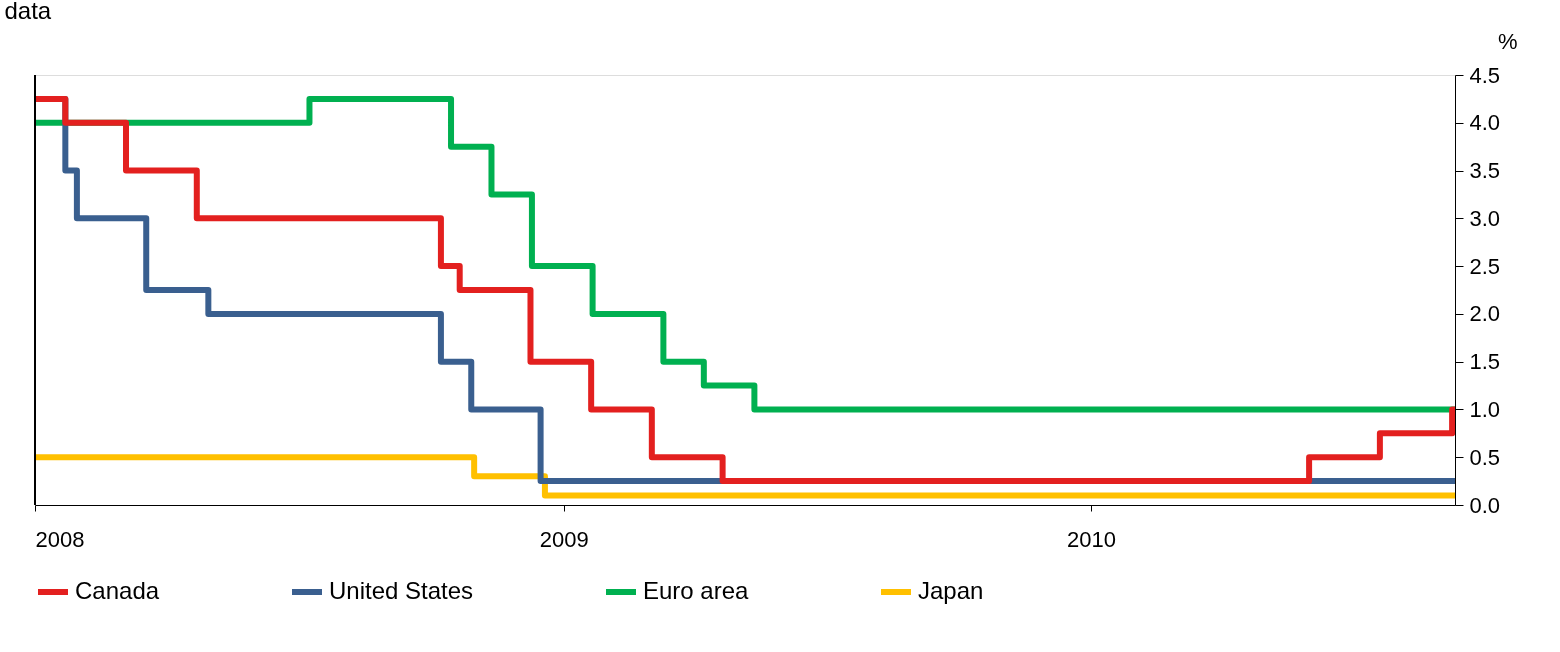 The image size is (1560, 652). What do you see at coordinates (28, 12) in the screenshot?
I see `text: data` at bounding box center [28, 12].